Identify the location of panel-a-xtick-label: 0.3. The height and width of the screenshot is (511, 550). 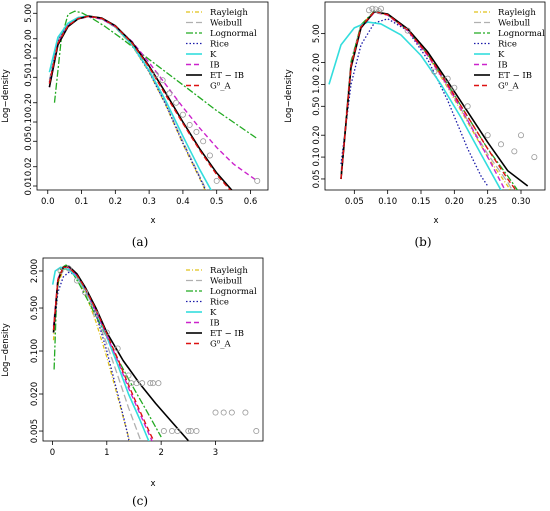
(149, 202).